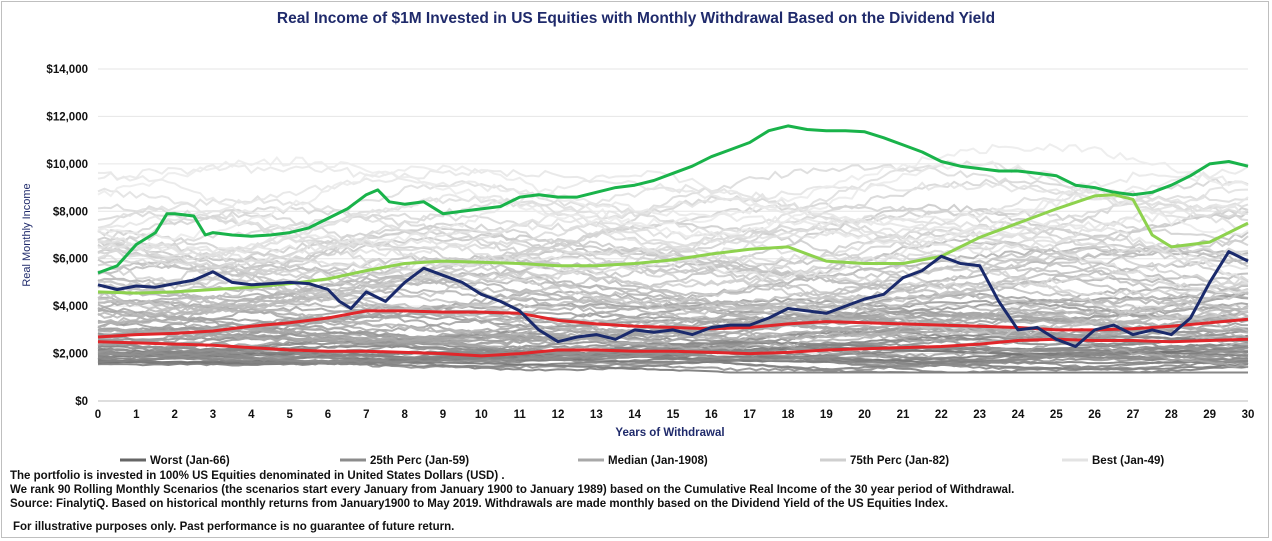 The image size is (1272, 541). Describe the element at coordinates (27, 234) in the screenshot. I see `y-axis-title: Real Monthly Income` at that location.